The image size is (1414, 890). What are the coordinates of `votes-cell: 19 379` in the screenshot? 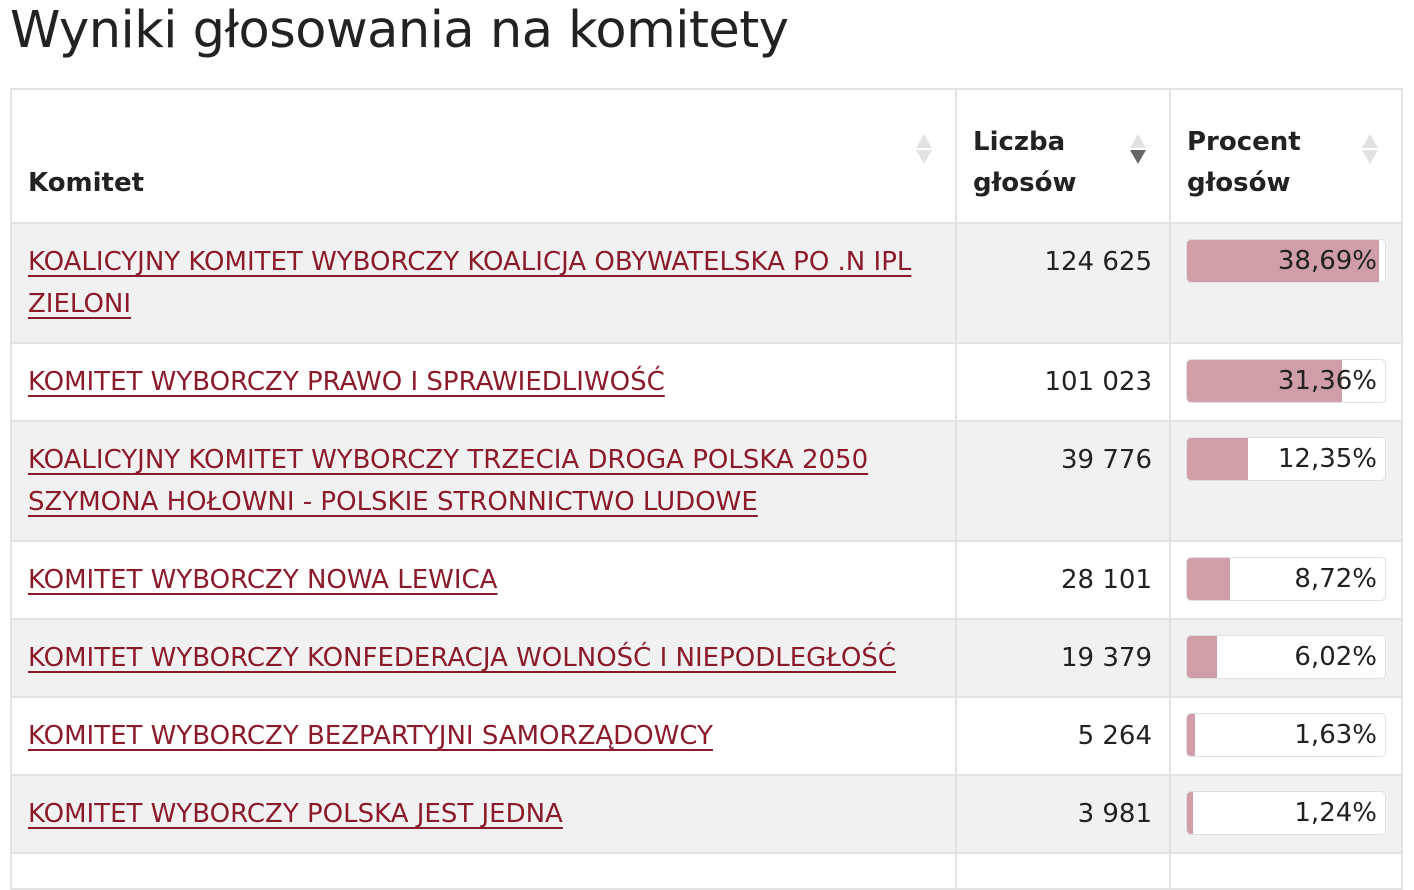 It's located at (1063, 658).